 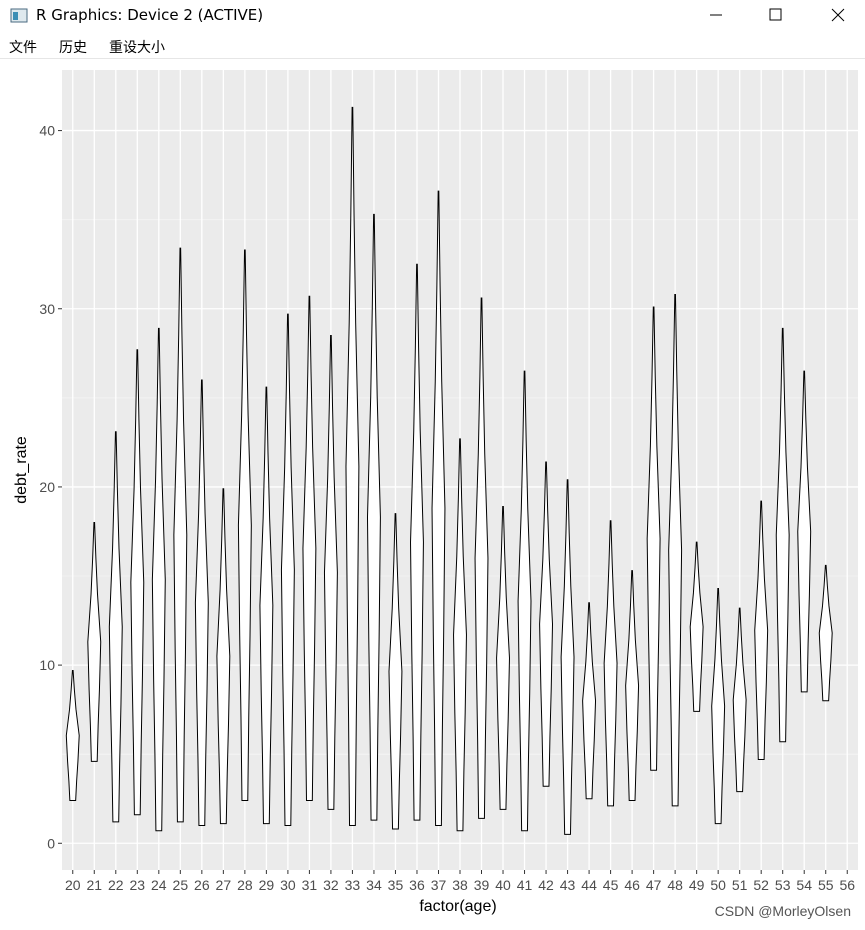 I want to click on x-tick-label: 50, so click(x=718, y=885).